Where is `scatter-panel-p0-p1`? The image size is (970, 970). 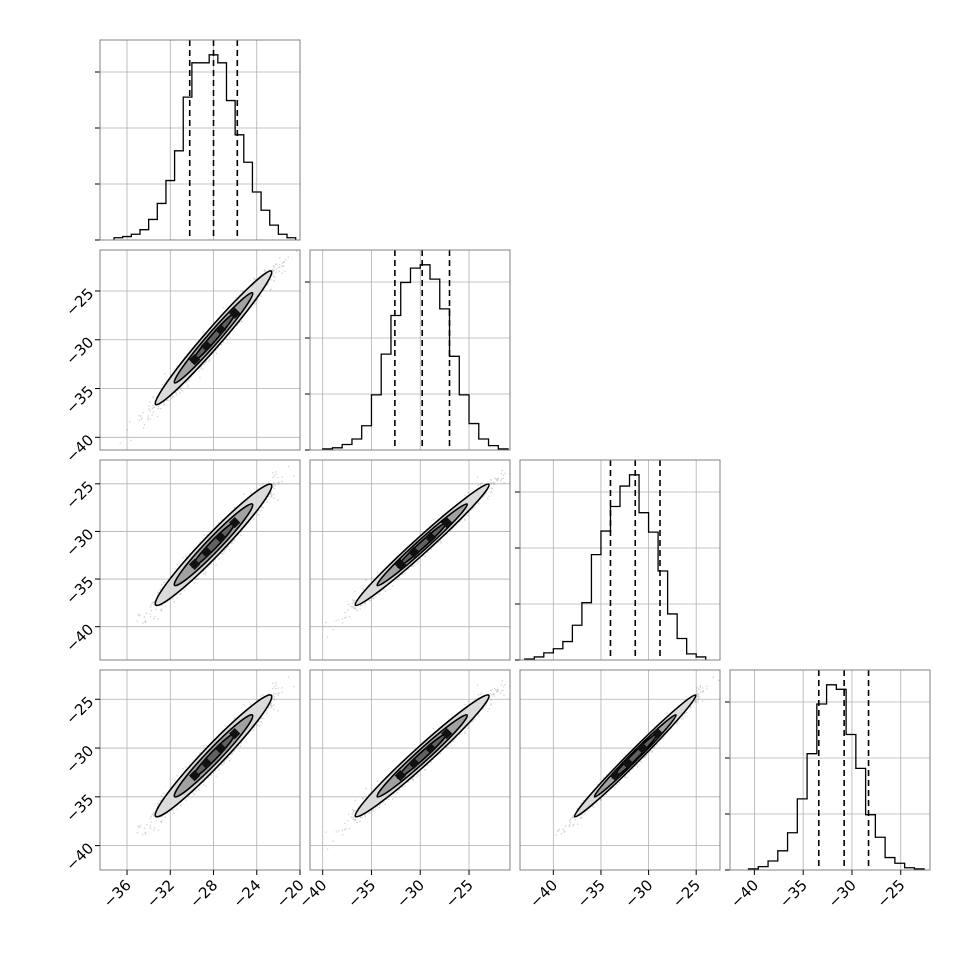 scatter-panel-p0-p1 is located at coordinates (200, 350).